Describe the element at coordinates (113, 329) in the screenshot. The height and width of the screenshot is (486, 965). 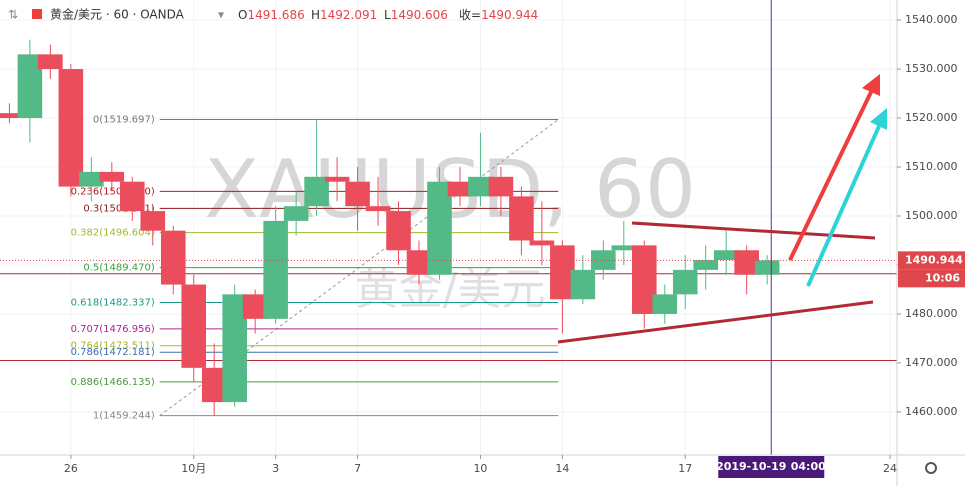
I see `fib-label: 0.707(1476.956)` at that location.